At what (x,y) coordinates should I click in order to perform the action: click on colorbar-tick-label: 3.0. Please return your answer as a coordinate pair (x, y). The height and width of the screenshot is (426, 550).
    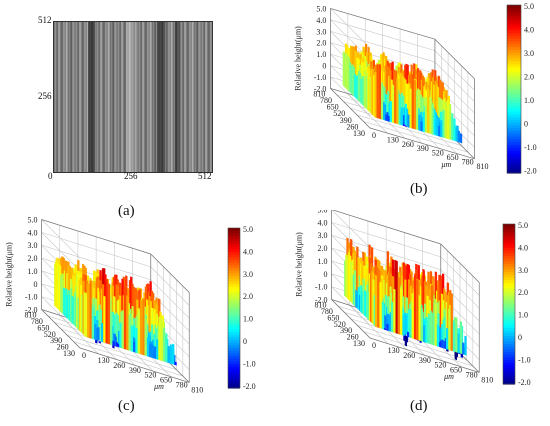
    Looking at the image, I should click on (523, 270).